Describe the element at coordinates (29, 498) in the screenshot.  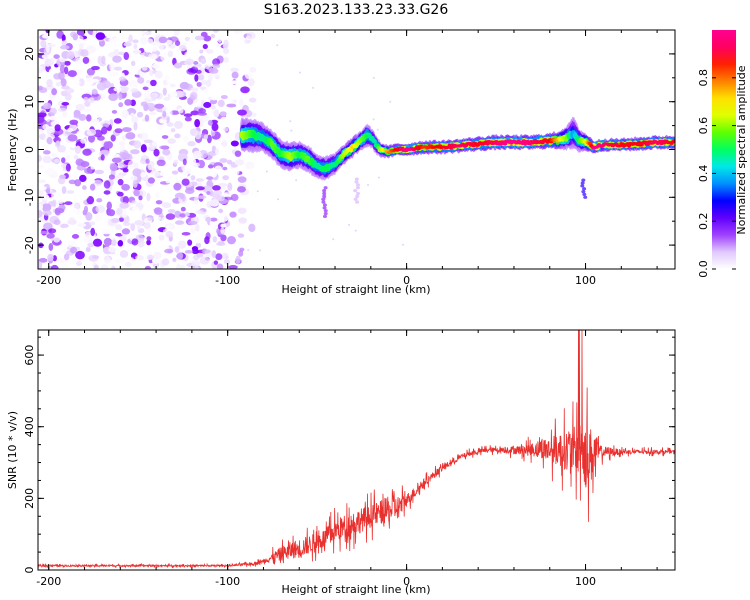
I see `y-tick-label: 200` at that location.